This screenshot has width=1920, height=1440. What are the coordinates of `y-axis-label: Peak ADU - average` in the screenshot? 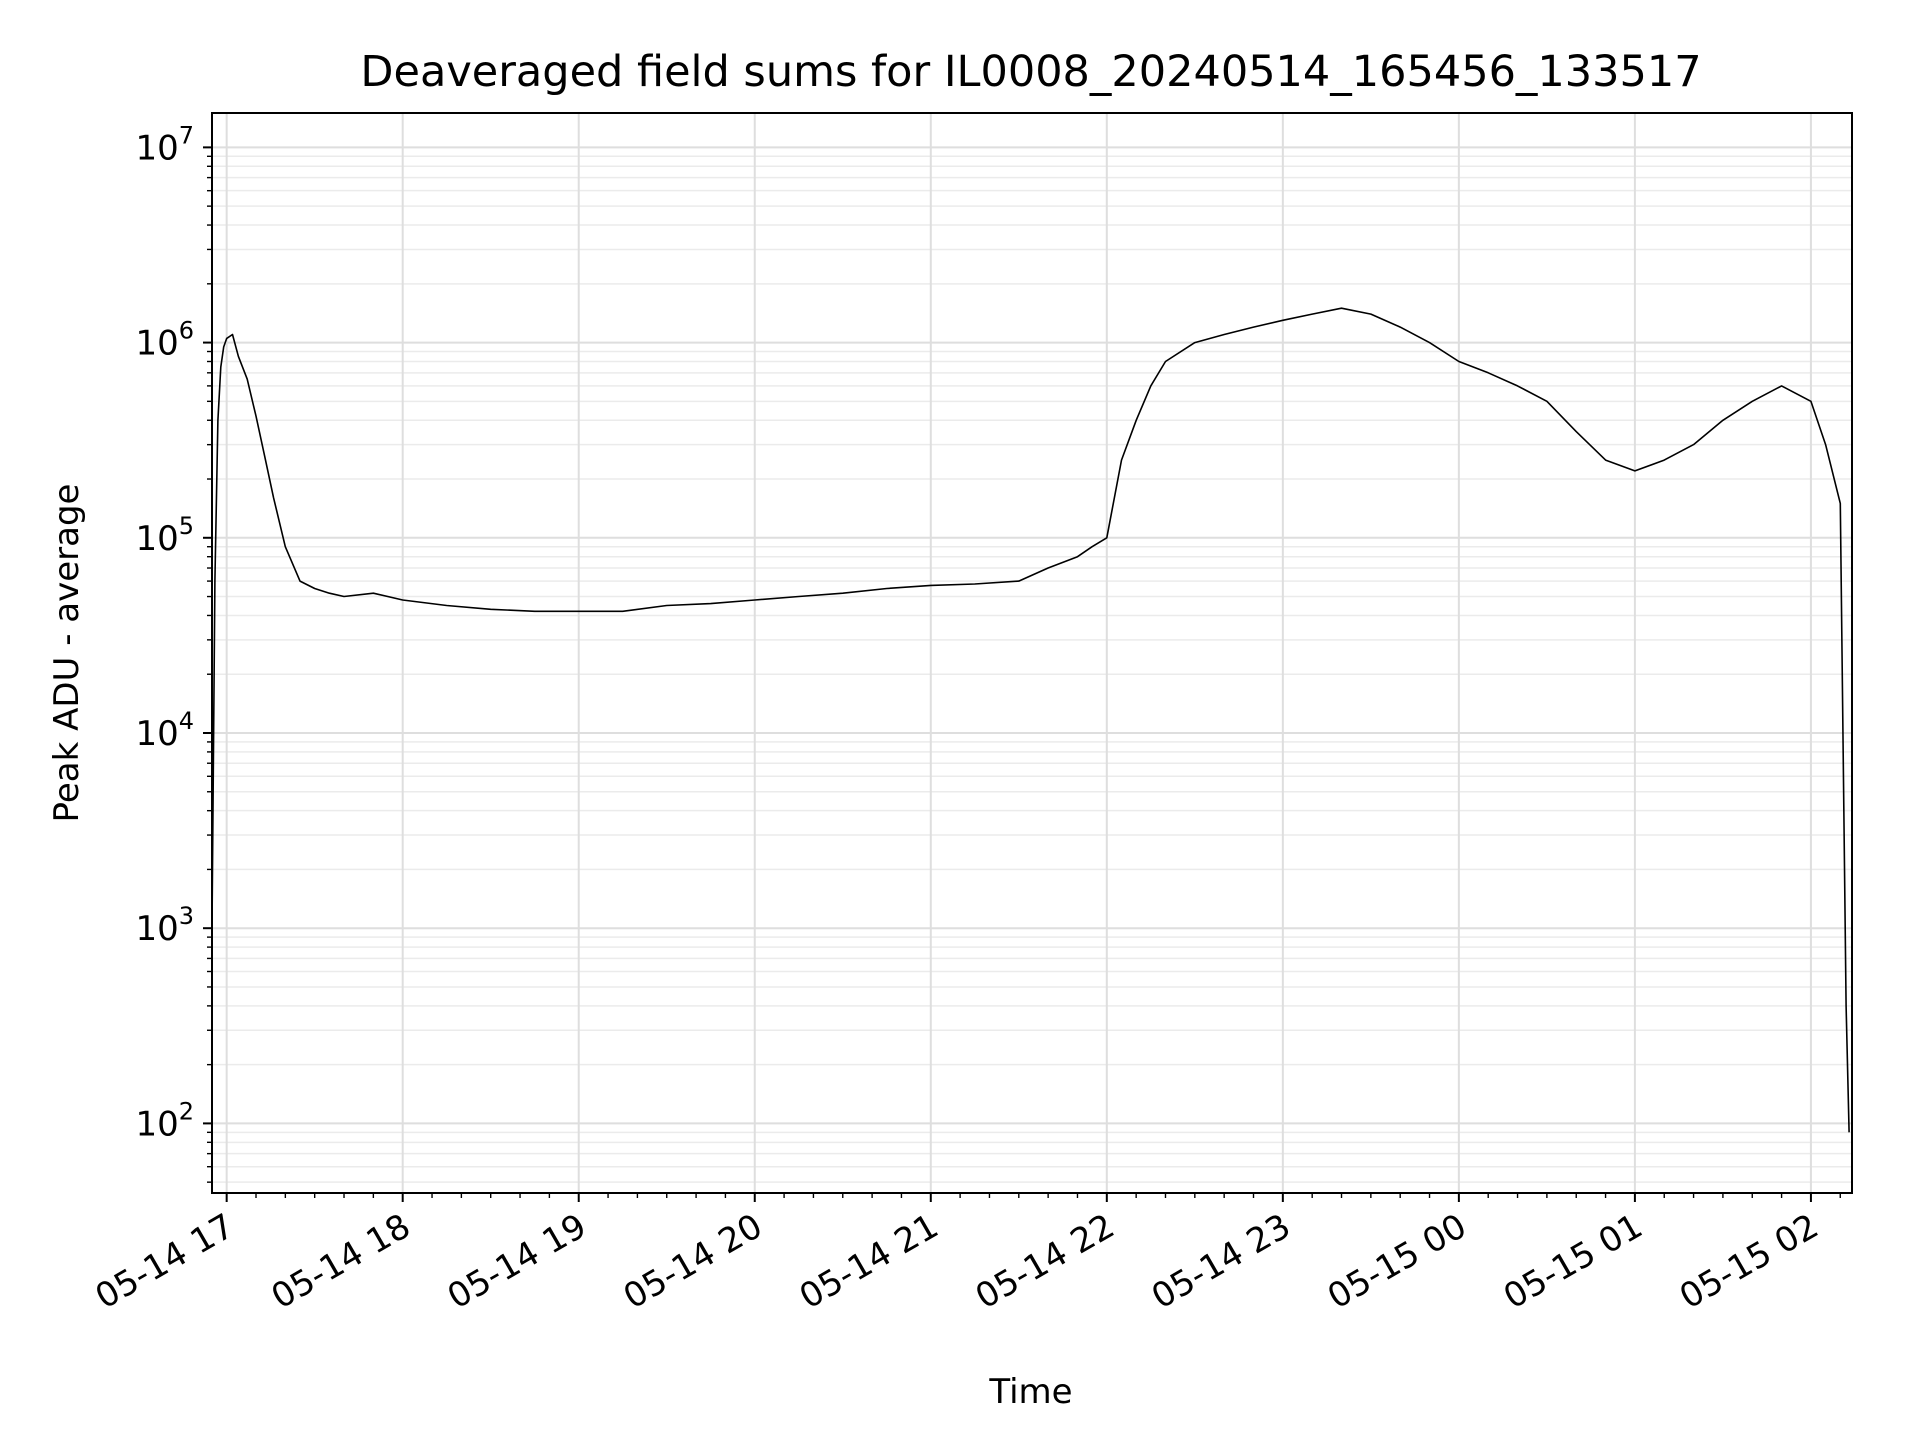 It's located at (67, 653).